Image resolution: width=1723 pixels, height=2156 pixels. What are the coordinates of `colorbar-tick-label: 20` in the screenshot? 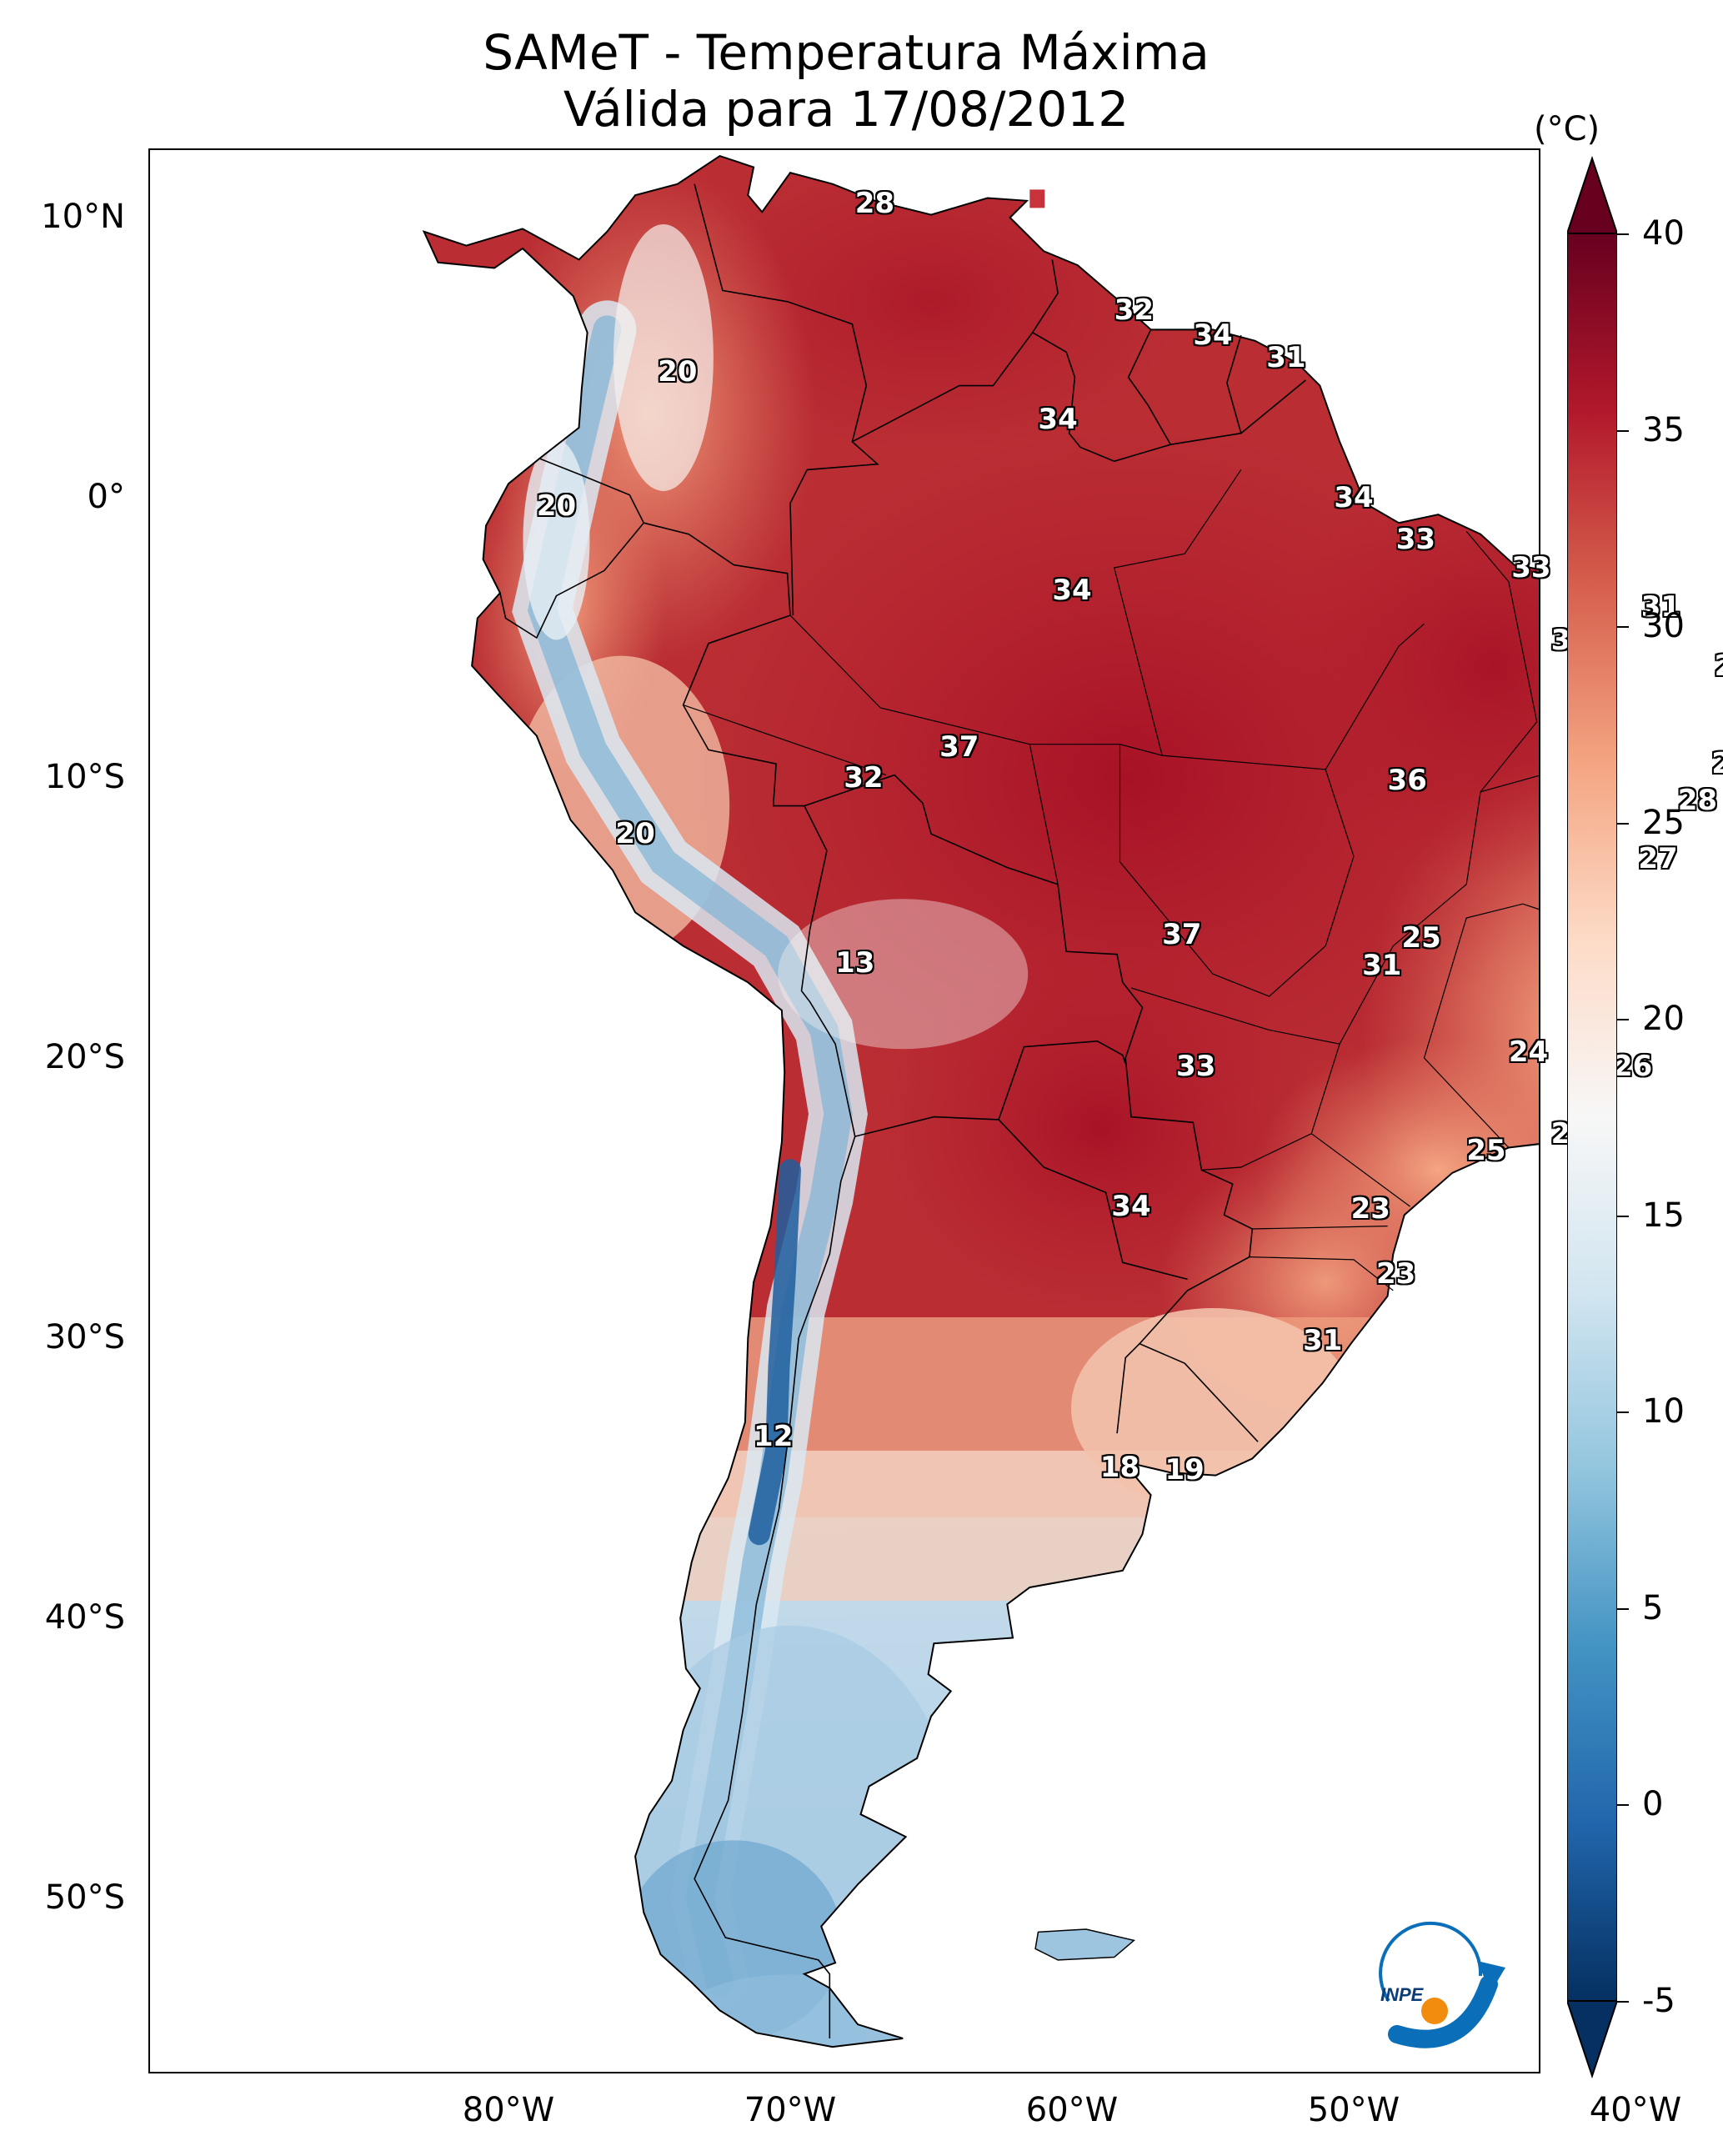 It's located at (1663, 1020).